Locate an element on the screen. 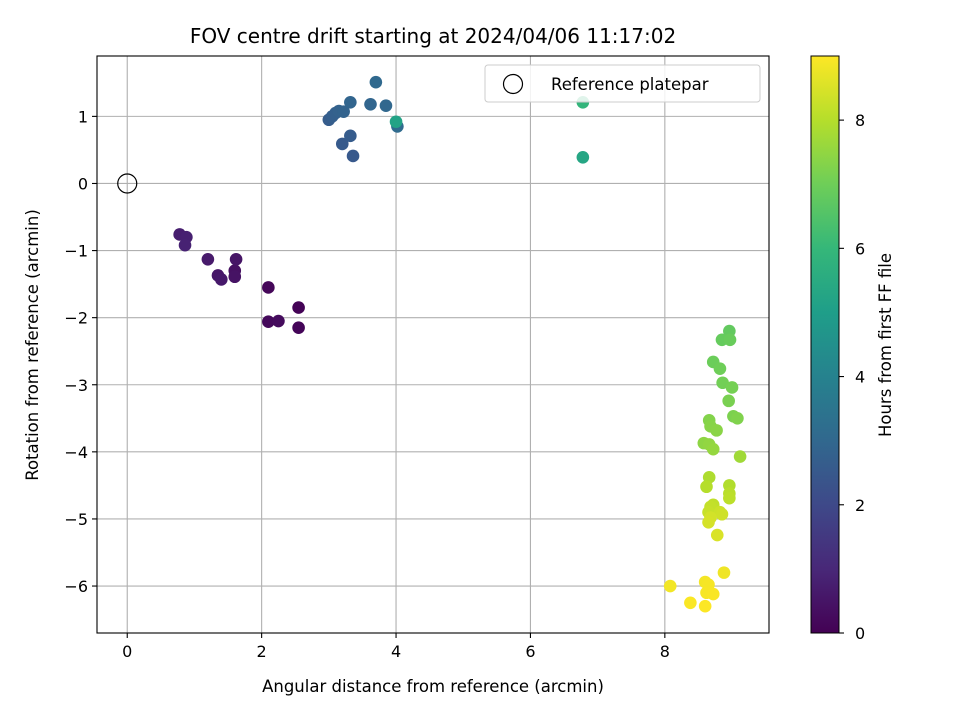 Image resolution: width=960 pixels, height=720 pixels. colorbar: 0 2 4 6 8 Hours from first FF file is located at coordinates (852, 349).